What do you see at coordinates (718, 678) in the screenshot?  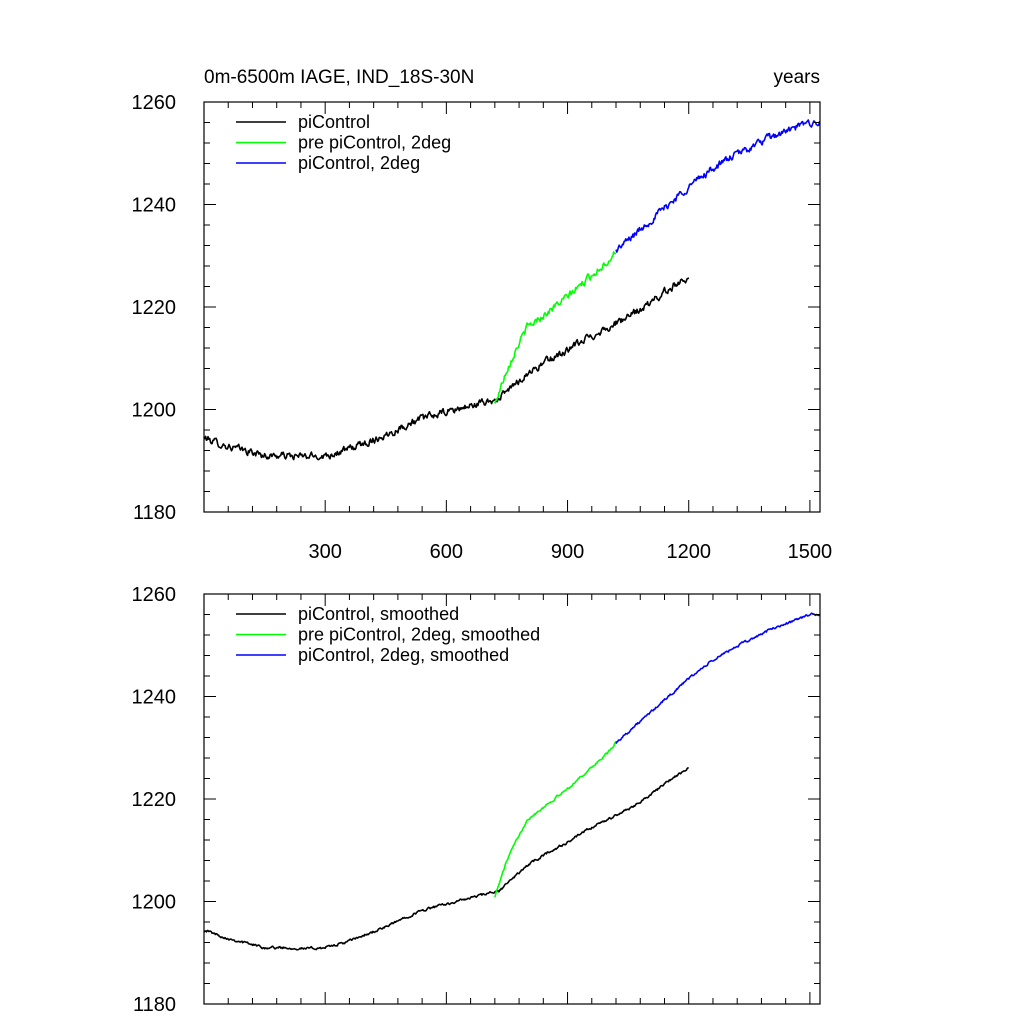 I see `series-line-picontrol-2deg-smoothed` at bounding box center [718, 678].